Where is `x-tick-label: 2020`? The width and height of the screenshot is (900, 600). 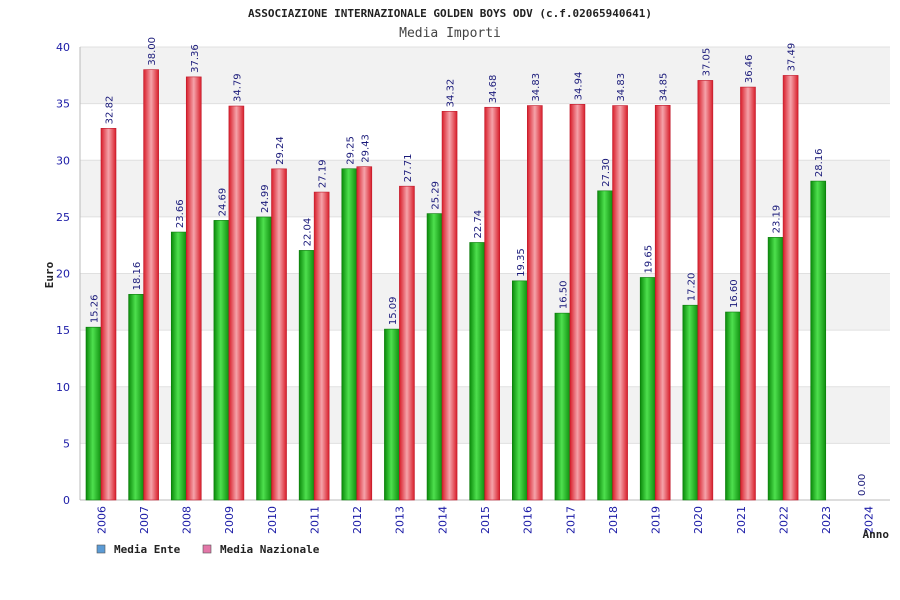 x-tick-label: 2020 is located at coordinates (698, 520).